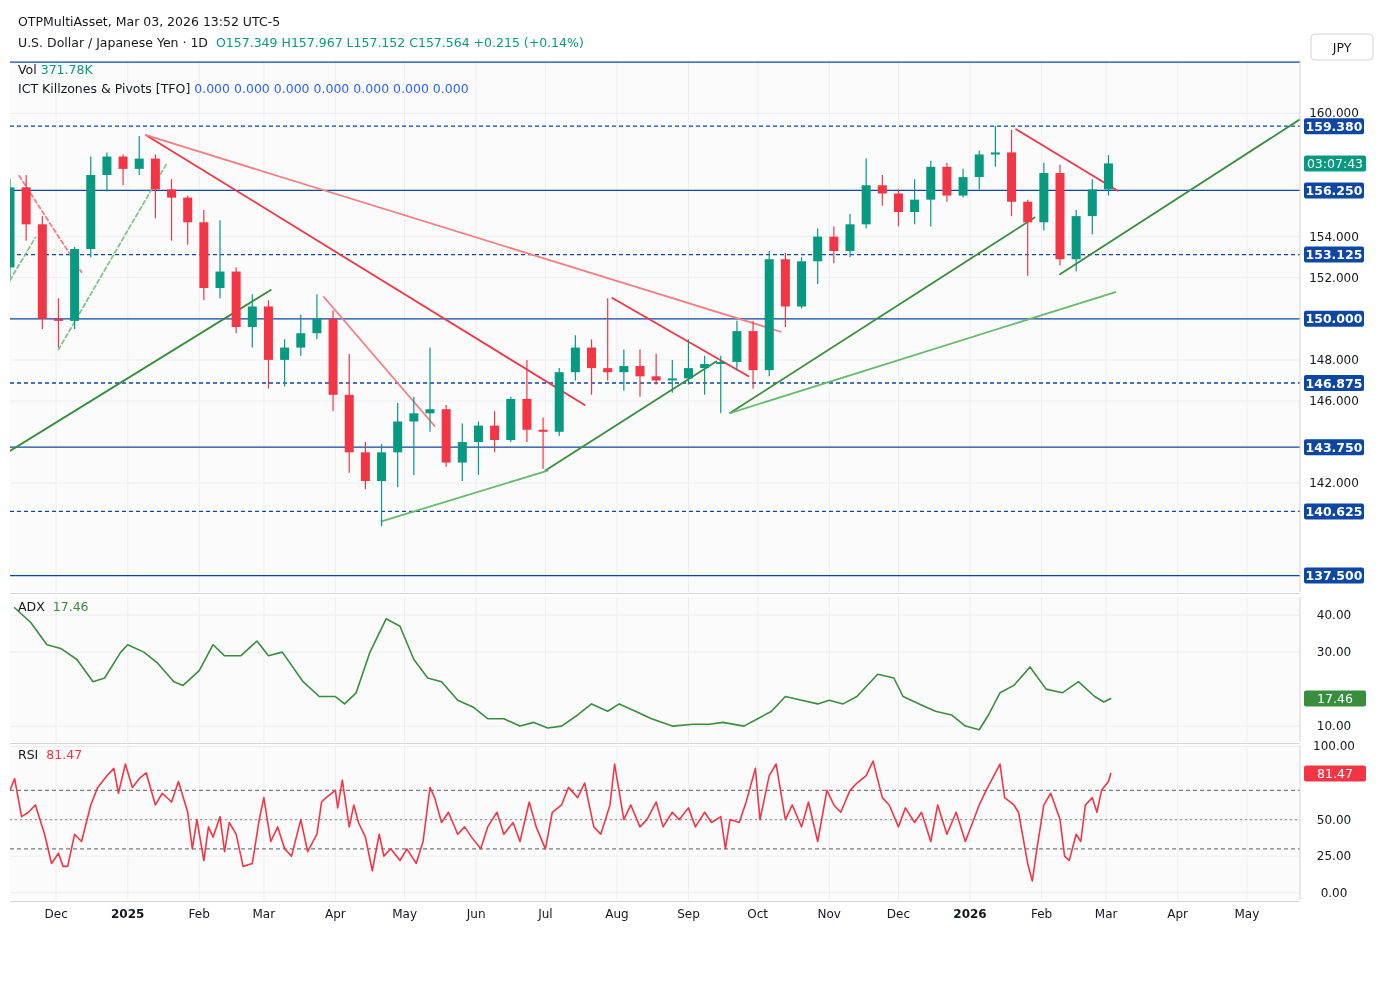 This screenshot has height=997, width=1385. I want to click on annotation: 17.46, so click(70, 606).